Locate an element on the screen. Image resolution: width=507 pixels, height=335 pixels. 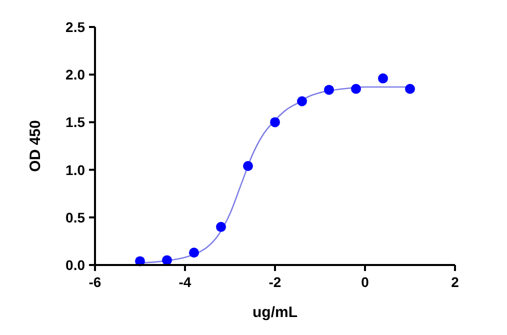
y-tick-label: 0.5 is located at coordinates (76, 217).